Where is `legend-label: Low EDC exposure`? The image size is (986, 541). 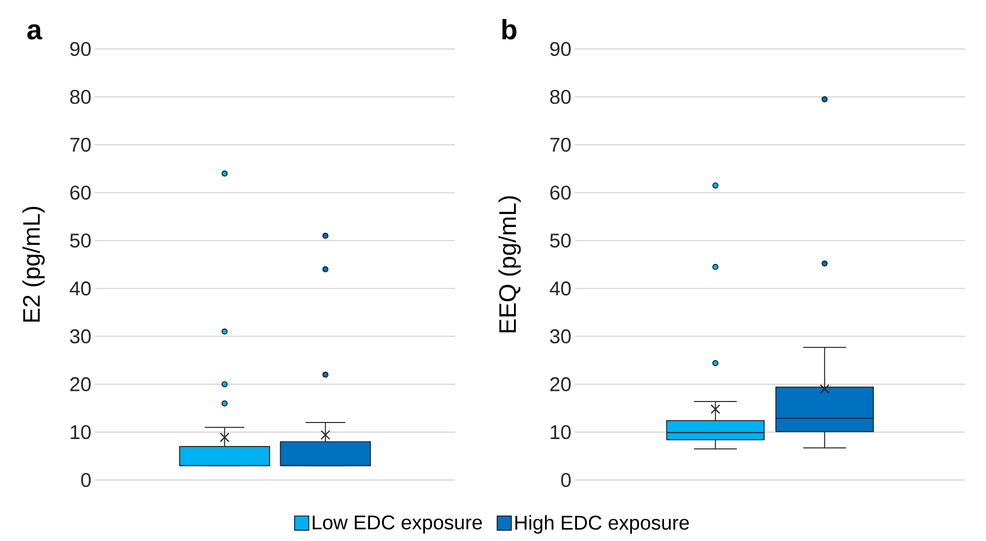 legend-label: Low EDC exposure is located at coordinates (397, 524).